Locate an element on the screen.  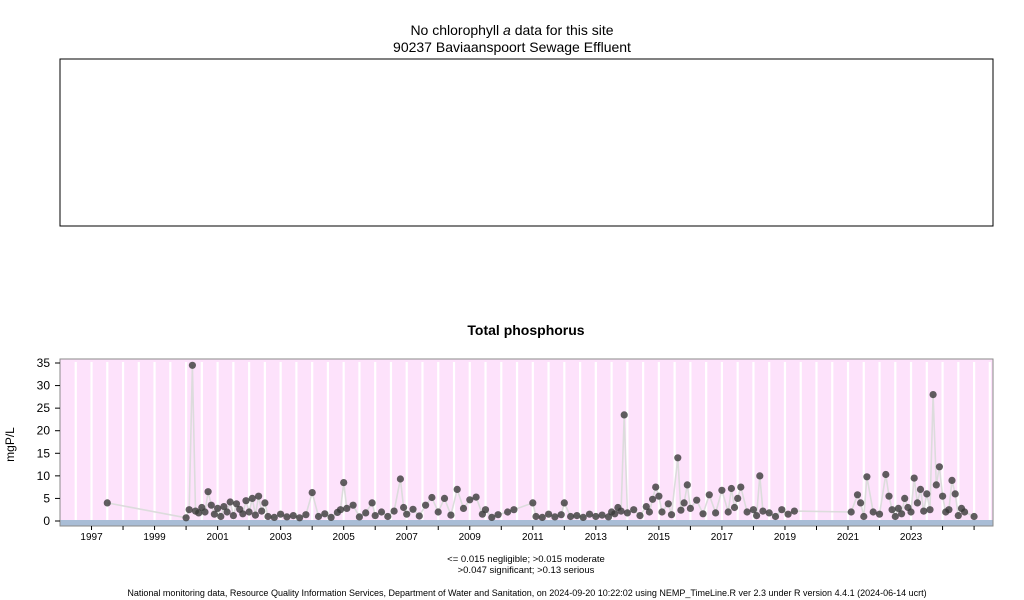
no-data-title: No chlorophyll a data for this site is located at coordinates (512, 30).